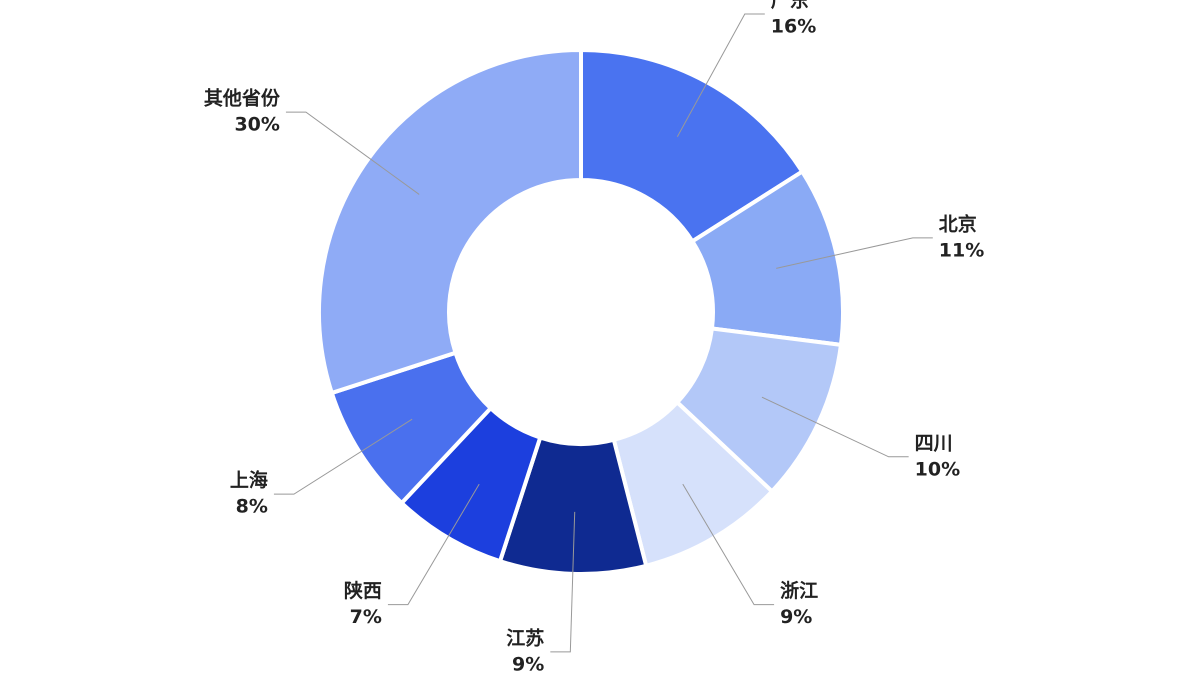 This screenshot has width=1201, height=693. What do you see at coordinates (249, 480) in the screenshot?
I see `slice-label: 上海` at bounding box center [249, 480].